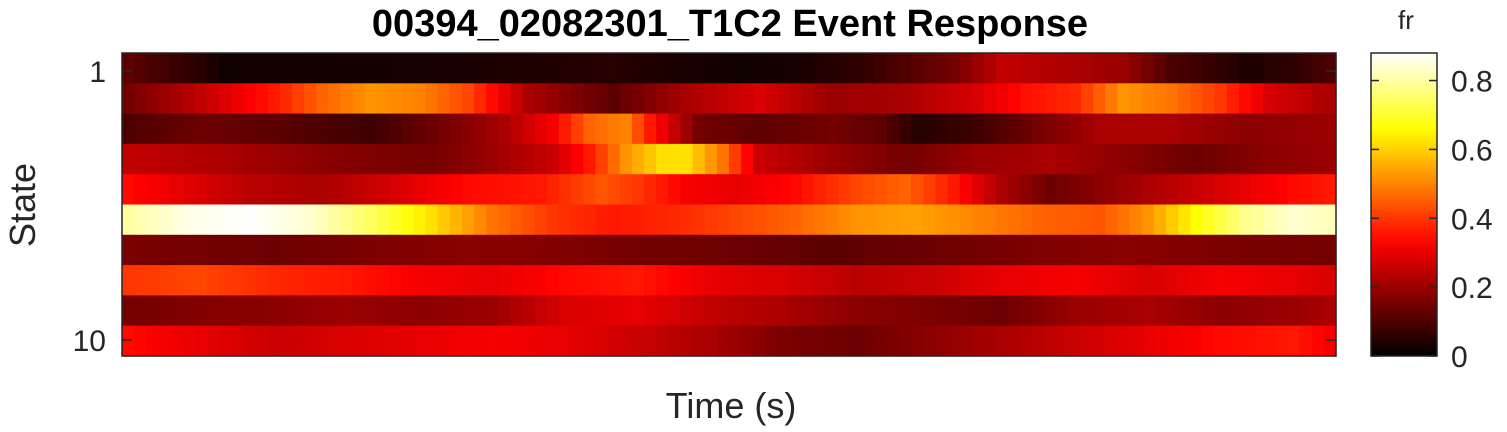 The width and height of the screenshot is (1507, 432). What do you see at coordinates (731, 405) in the screenshot?
I see `x-axis-label: Time (s)` at bounding box center [731, 405].